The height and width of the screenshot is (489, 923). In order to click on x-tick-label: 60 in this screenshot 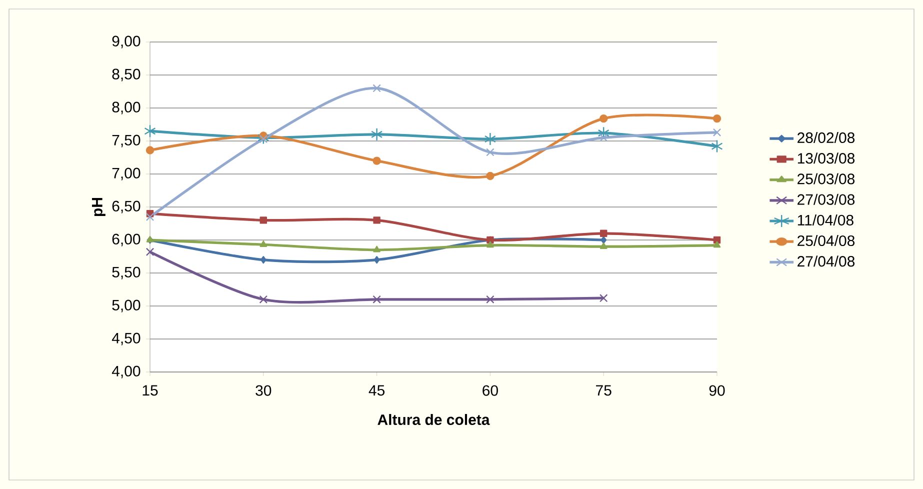, I will do `click(490, 390)`.